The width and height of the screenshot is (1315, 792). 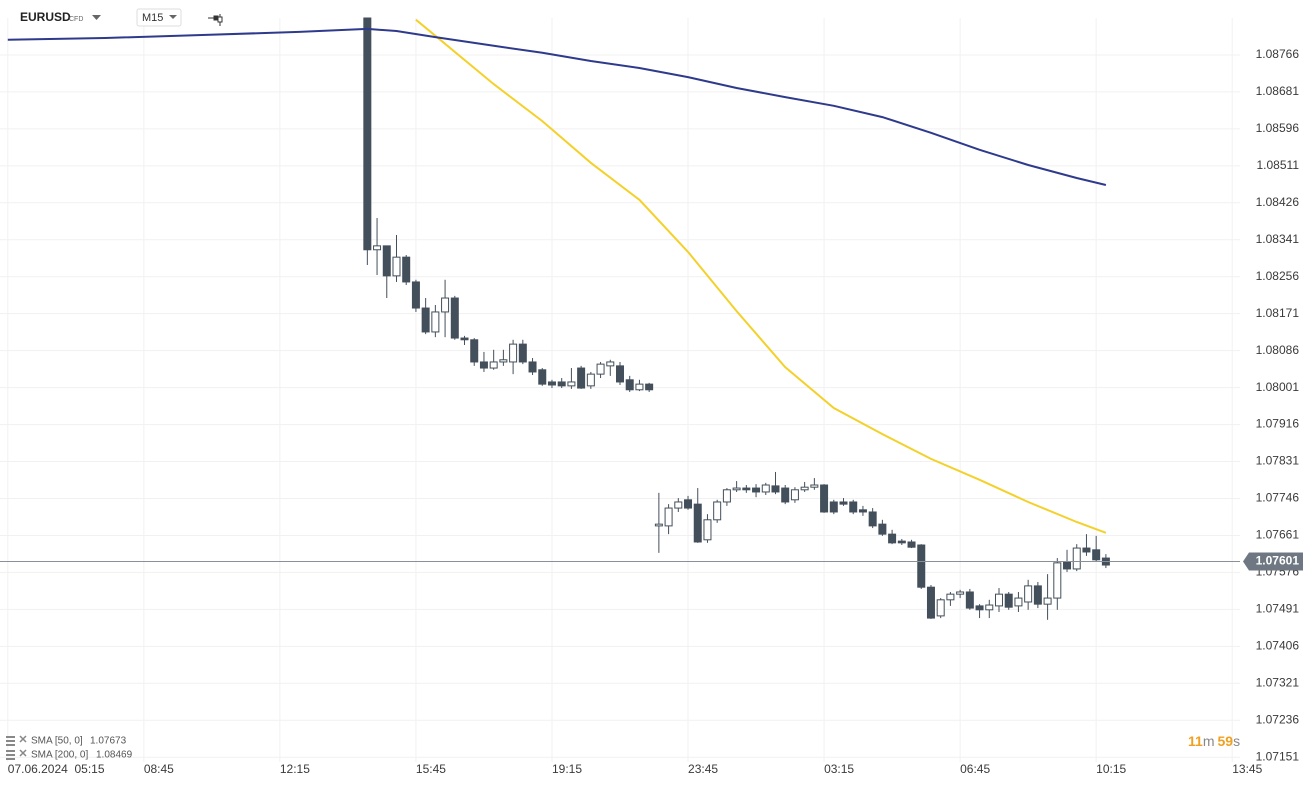 I want to click on legend-value: 1.07673, so click(x=108, y=741).